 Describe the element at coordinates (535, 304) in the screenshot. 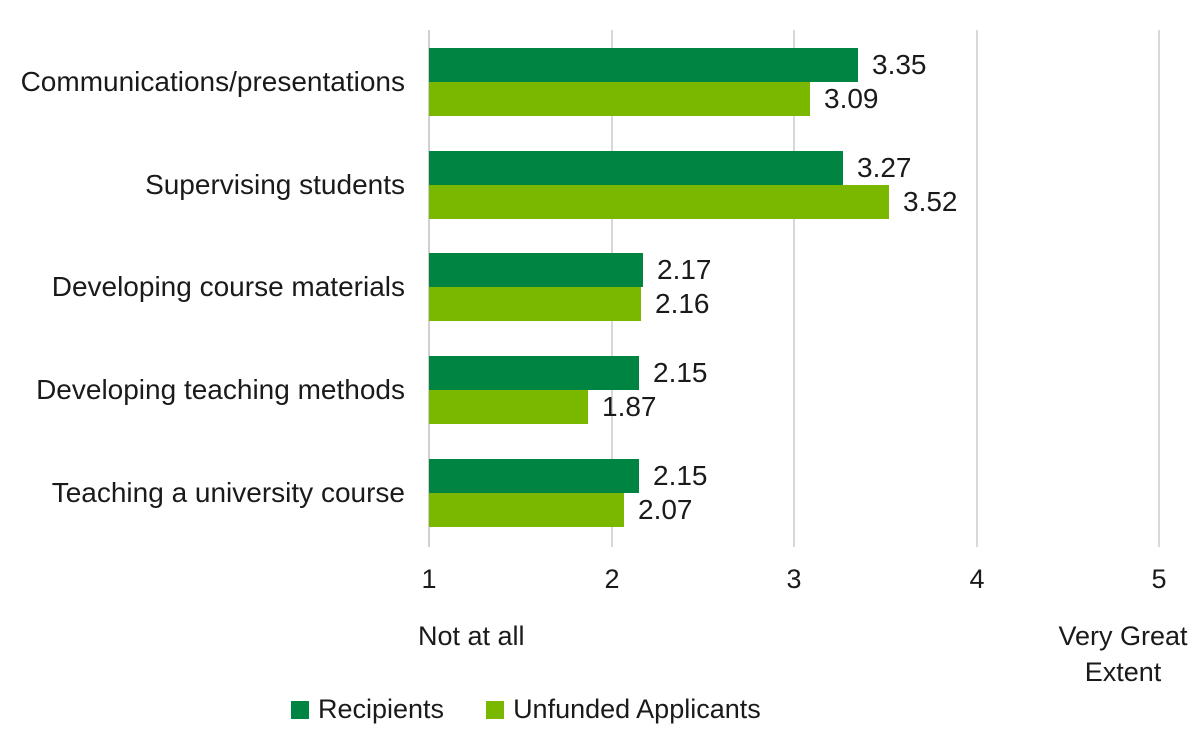

I see `bar-series1-cat2` at that location.